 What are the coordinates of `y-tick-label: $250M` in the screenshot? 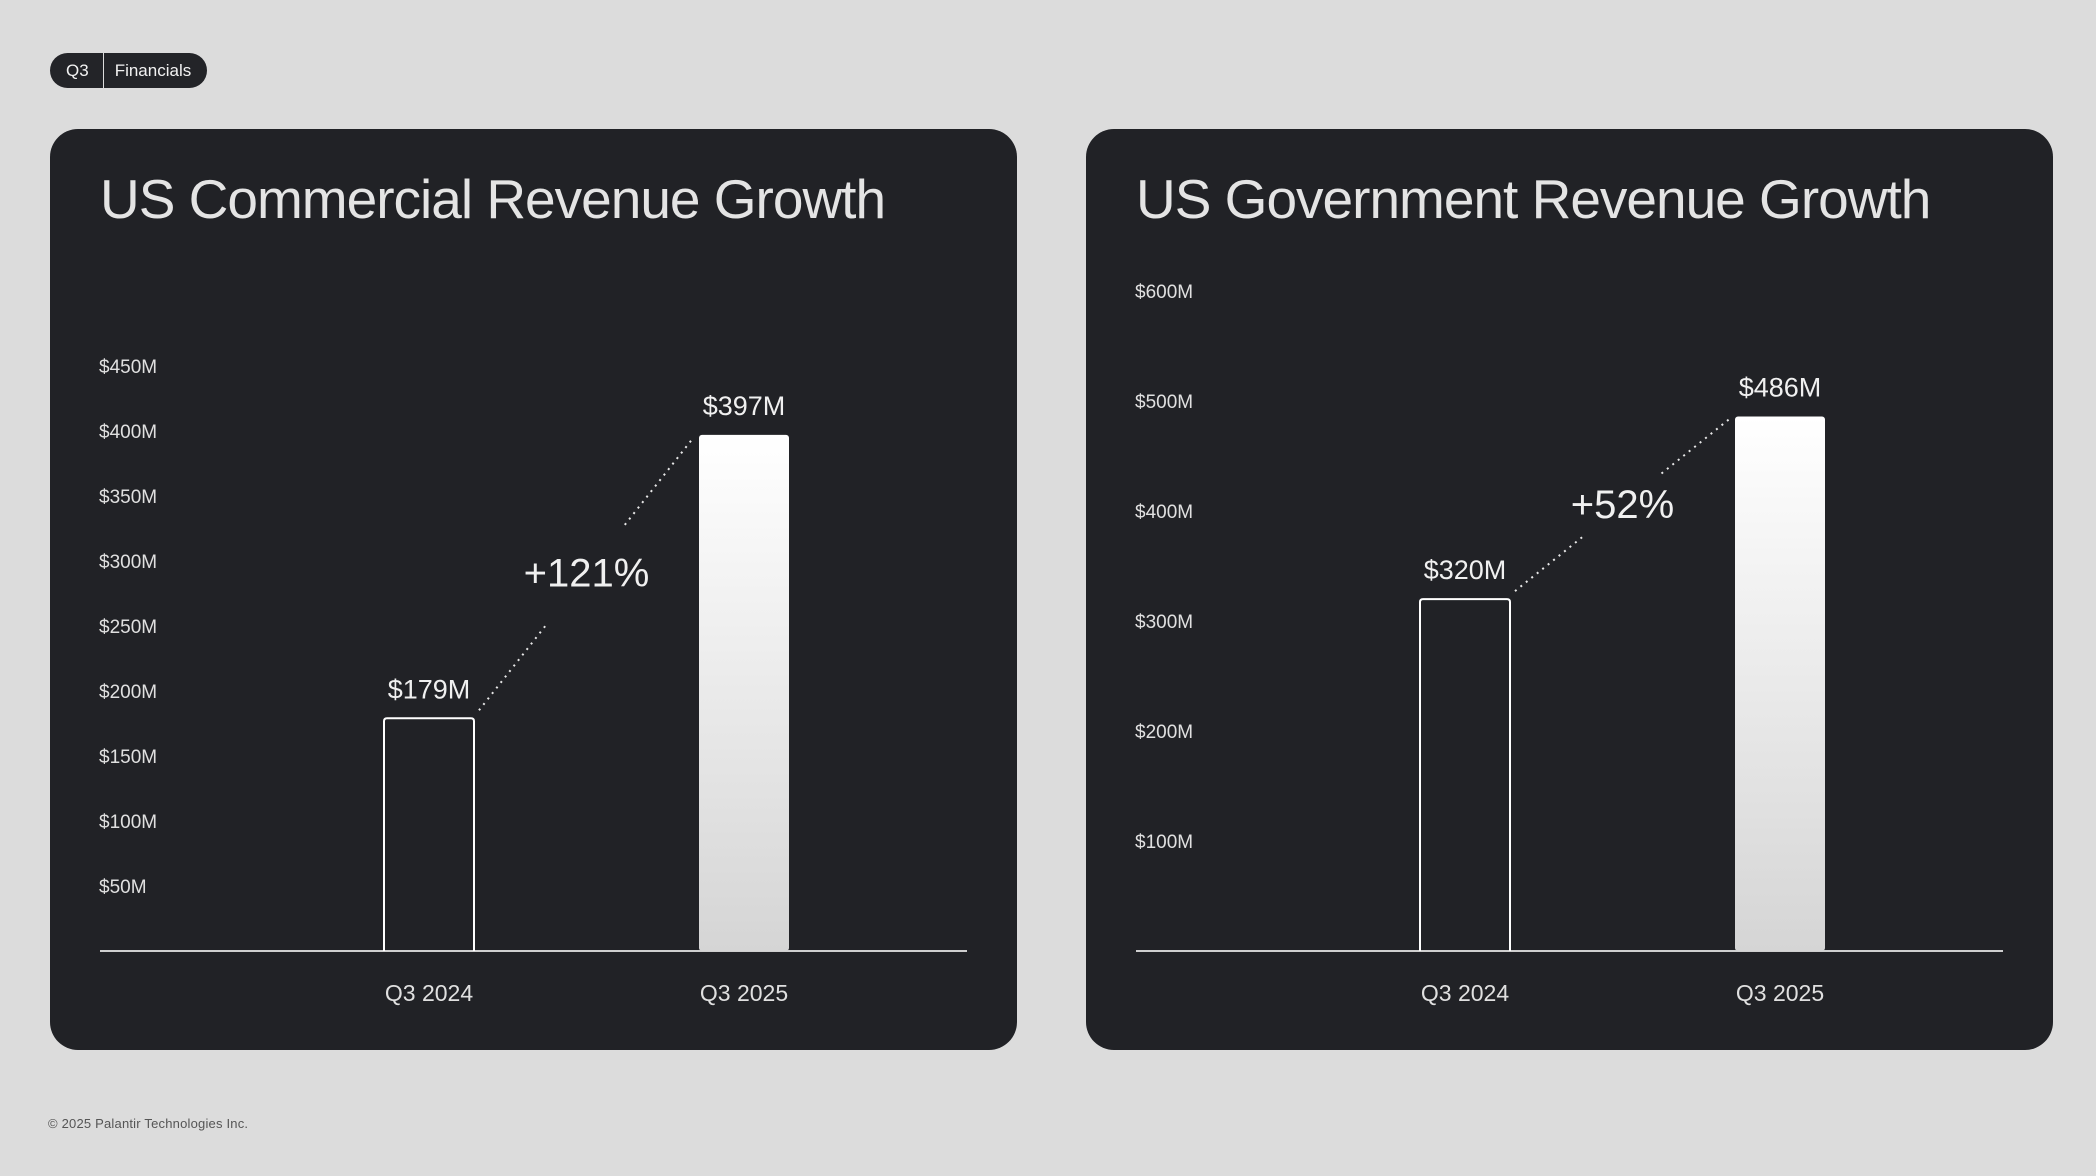 It's located at (128, 627).